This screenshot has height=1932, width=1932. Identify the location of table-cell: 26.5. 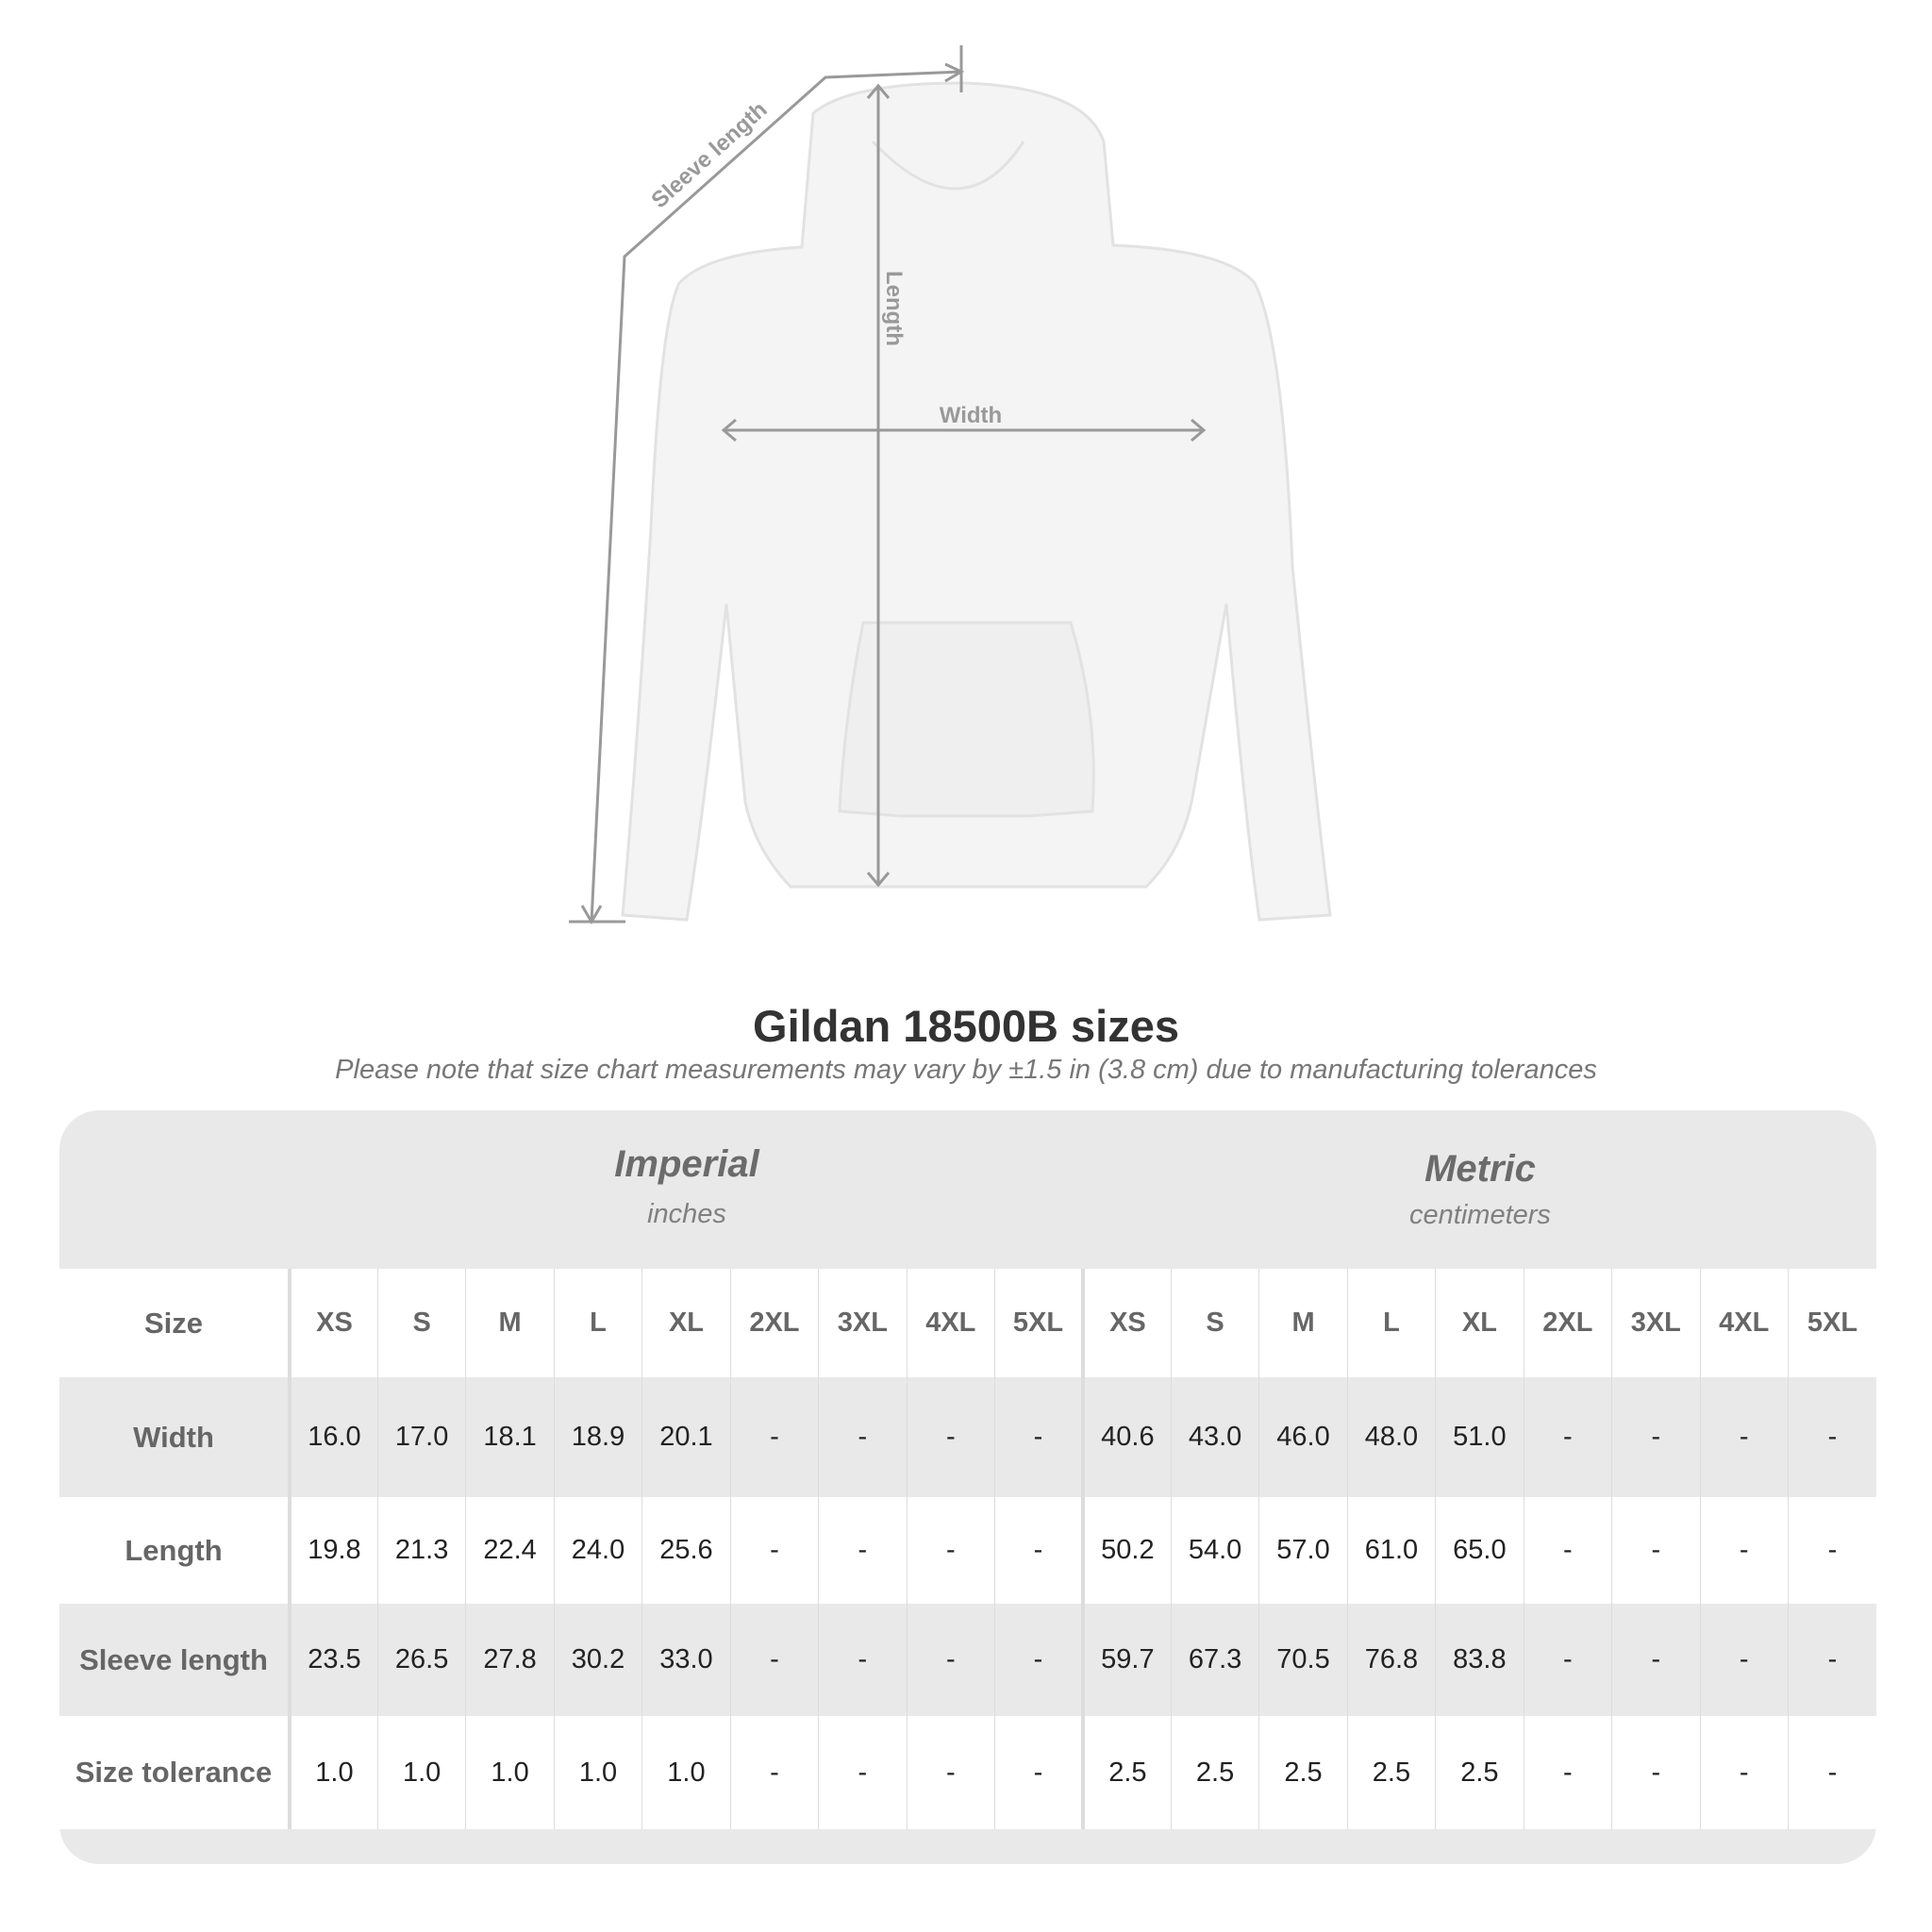
(421, 1660).